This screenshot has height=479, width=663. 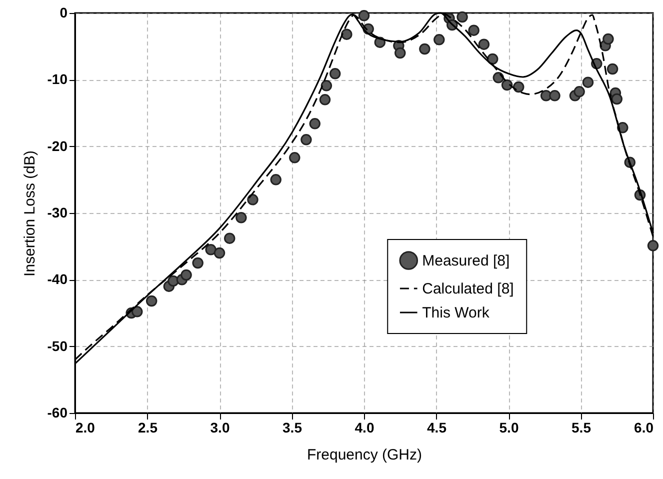 What do you see at coordinates (57, 79) in the screenshot?
I see `y-tick-label: -10` at bounding box center [57, 79].